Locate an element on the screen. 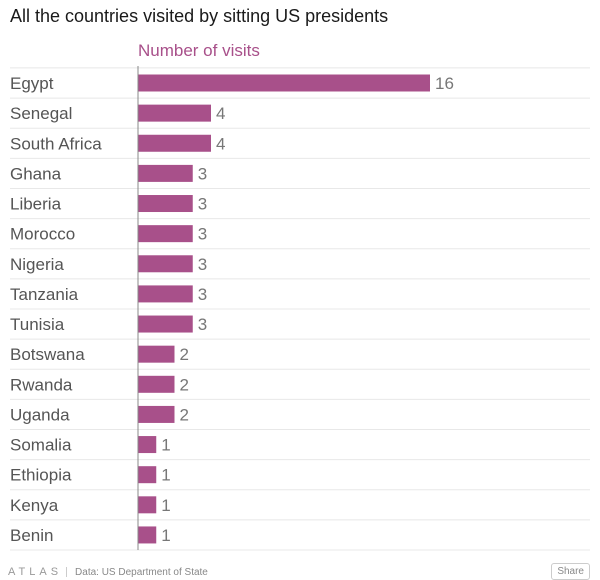  brand-logo: ATLAS is located at coordinates (35, 572).